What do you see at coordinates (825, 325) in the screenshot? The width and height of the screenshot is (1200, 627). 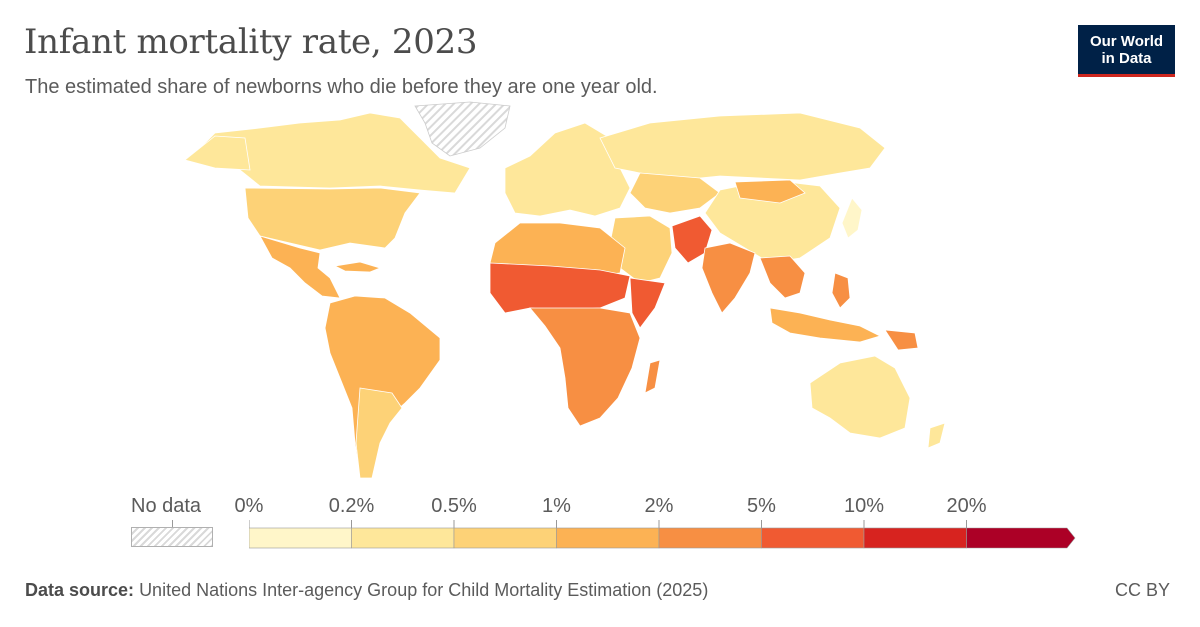 I see `region-indonesia` at bounding box center [825, 325].